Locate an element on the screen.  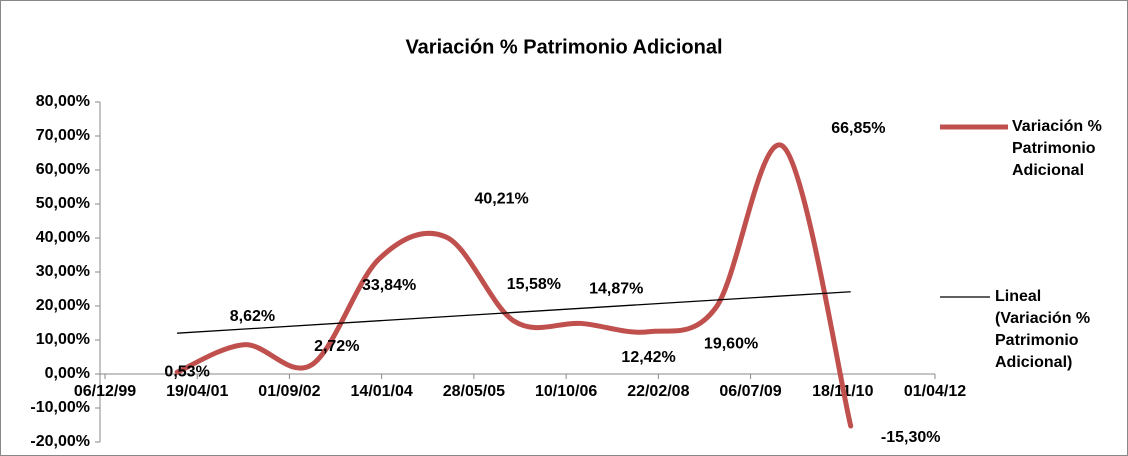
y-tick-label: 30,00% is located at coordinates (63, 271).